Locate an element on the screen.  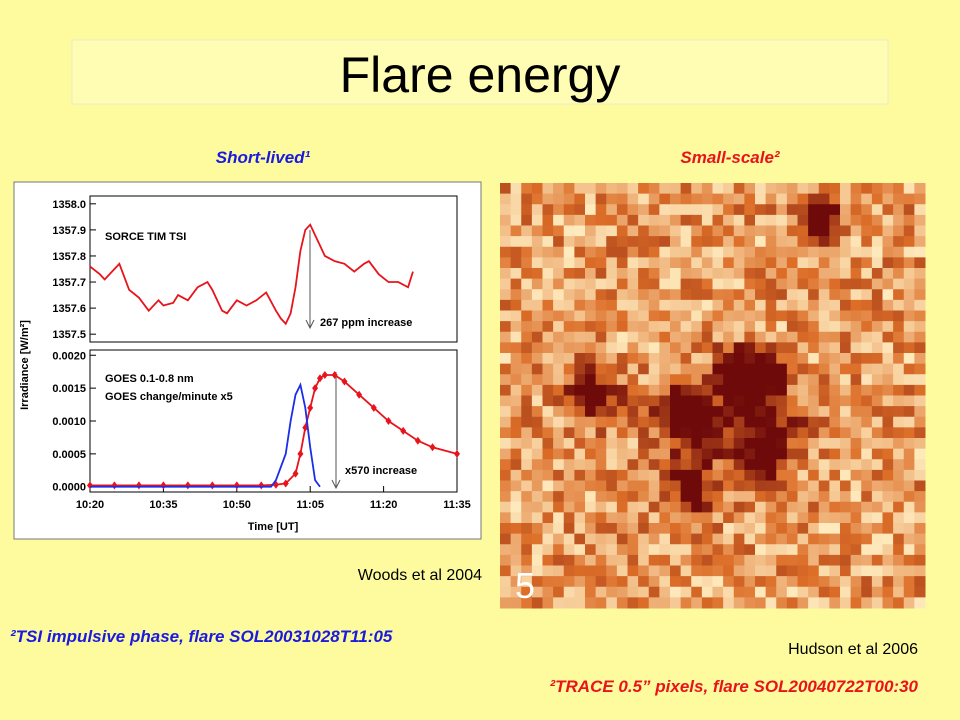
annotation: 267 ppm increase is located at coordinates (366, 323).